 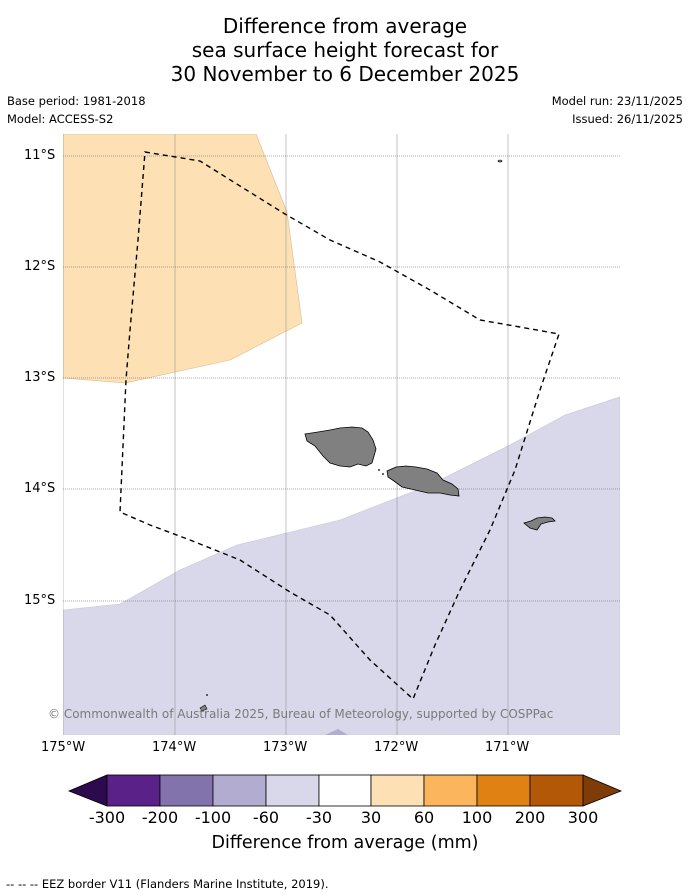 What do you see at coordinates (539, 523) in the screenshot?
I see `island-tutuila` at bounding box center [539, 523].